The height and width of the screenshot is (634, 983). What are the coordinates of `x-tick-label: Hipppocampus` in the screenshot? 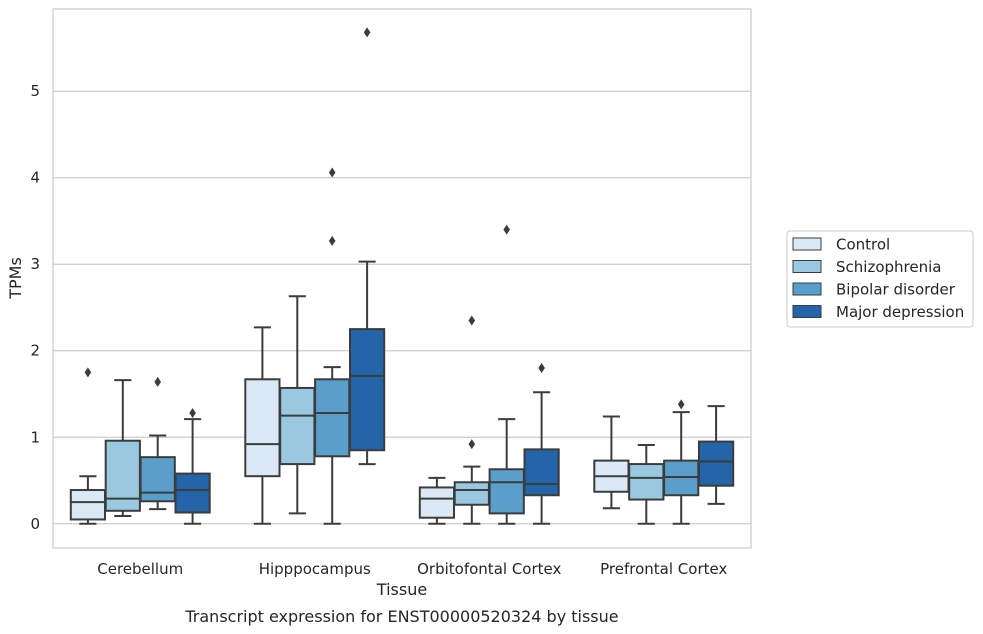 It's located at (315, 569).